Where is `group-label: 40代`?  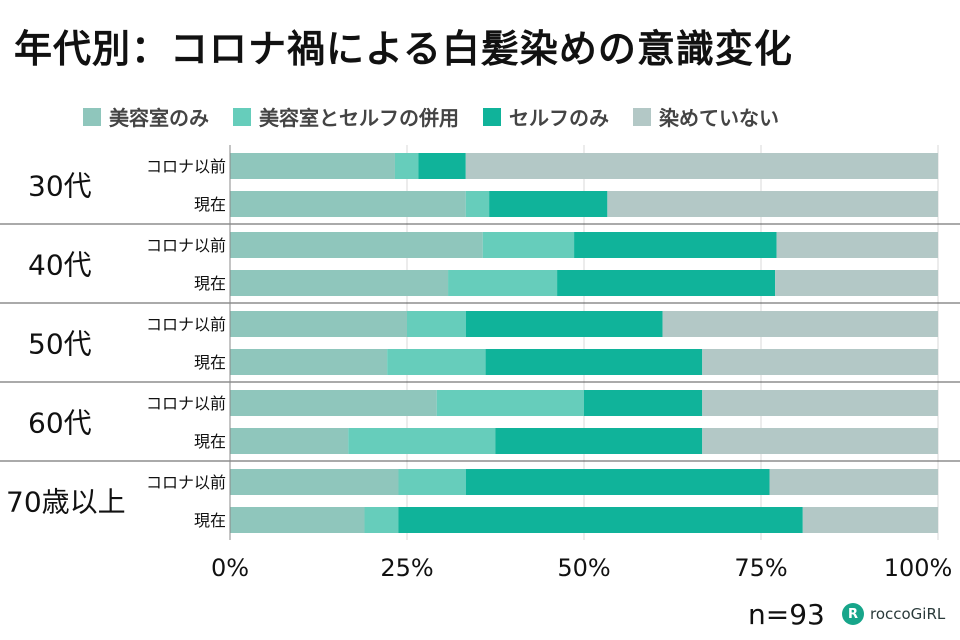 group-label: 40代 is located at coordinates (60, 265).